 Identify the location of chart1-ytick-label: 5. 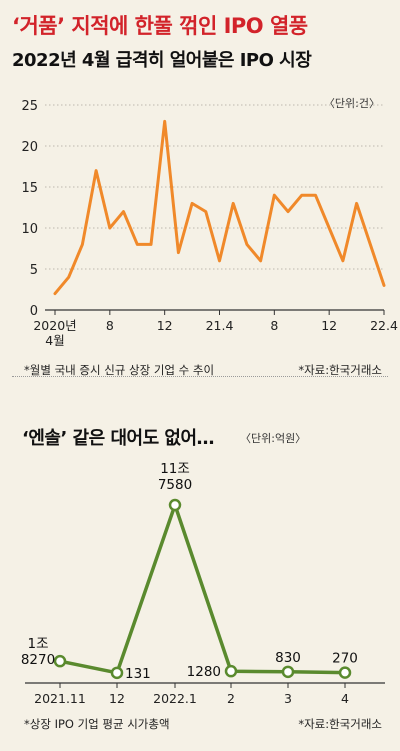
(34, 270).